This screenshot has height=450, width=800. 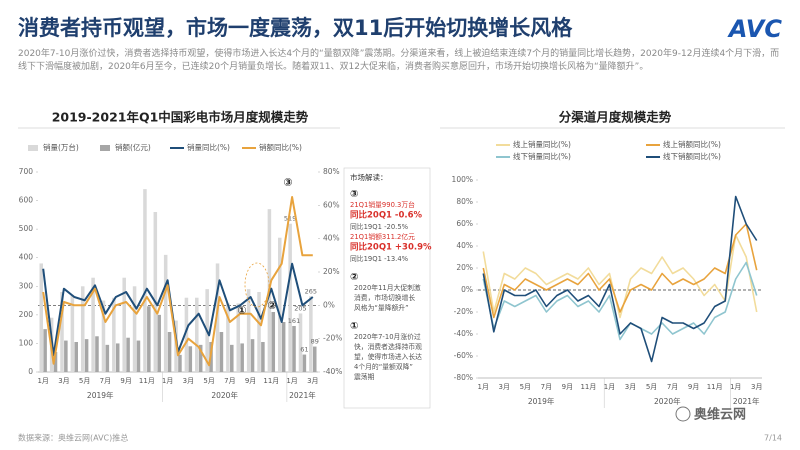 I want to click on y2-tick-label: 80%, so click(x=331, y=171).